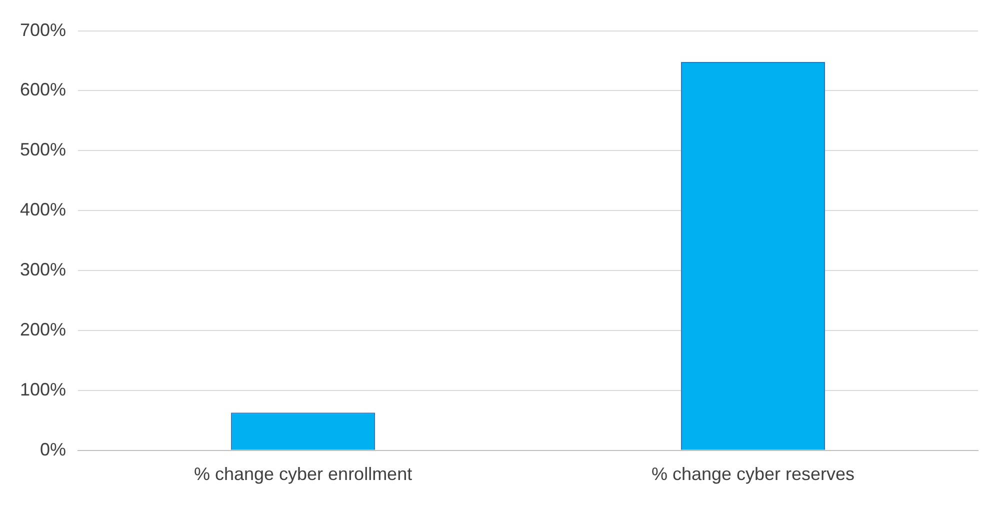 The height and width of the screenshot is (512, 996). I want to click on y-tick-label: 0%, so click(53, 449).